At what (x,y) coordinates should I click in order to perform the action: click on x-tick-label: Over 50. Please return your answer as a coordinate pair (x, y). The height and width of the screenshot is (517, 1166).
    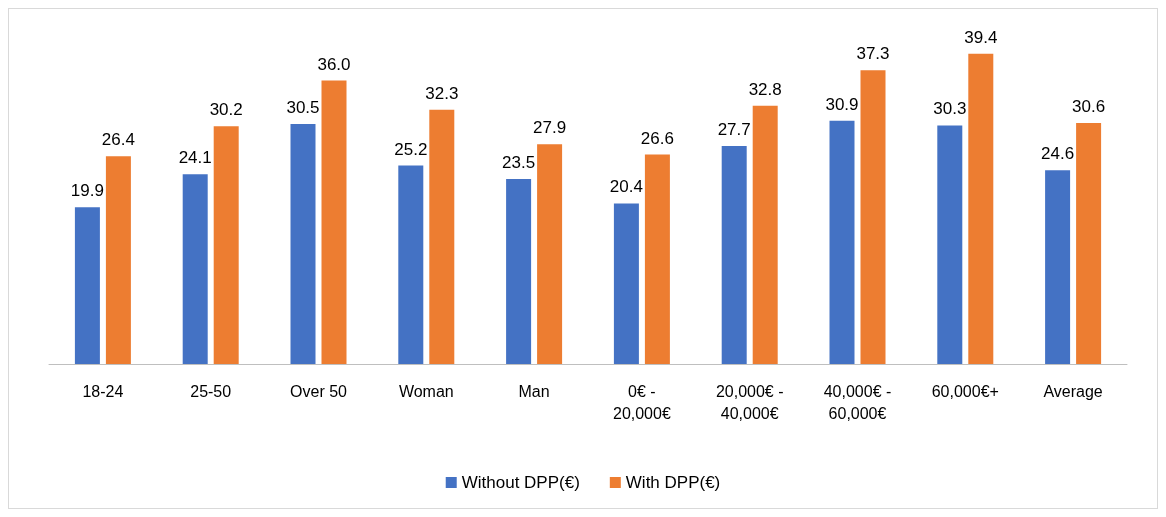
    Looking at the image, I should click on (319, 391).